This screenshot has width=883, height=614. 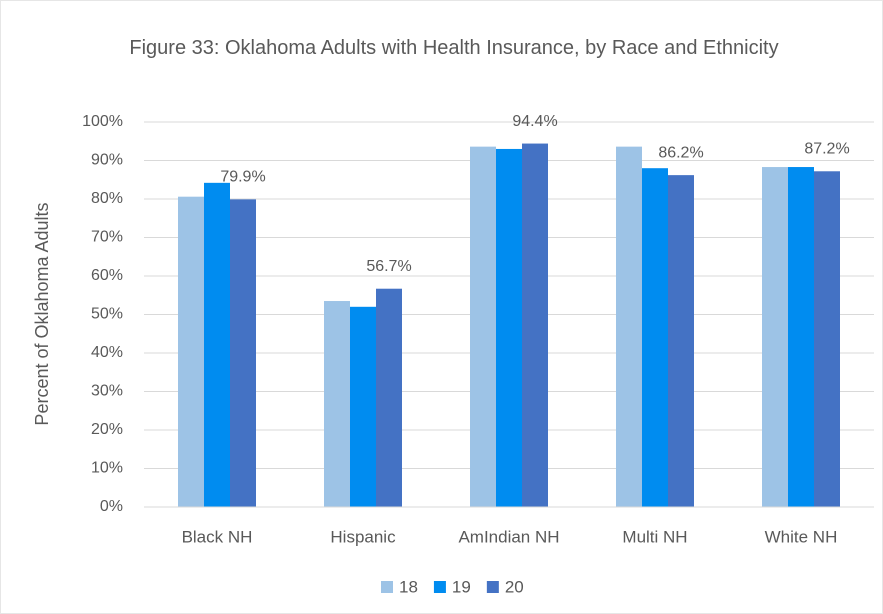 I want to click on legend-label: 18, so click(x=408, y=586).